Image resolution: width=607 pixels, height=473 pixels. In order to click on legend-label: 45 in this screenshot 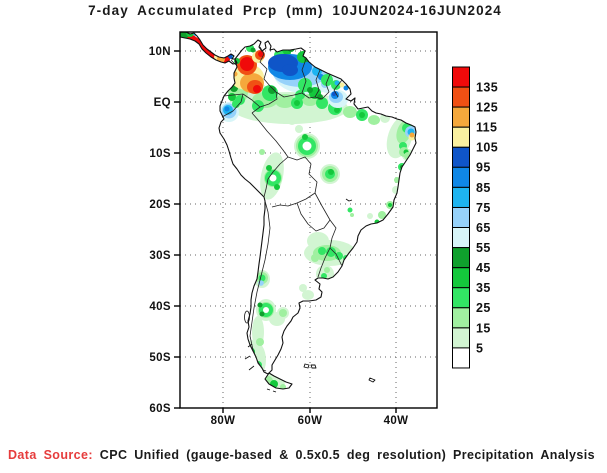, I will do `click(483, 268)`.